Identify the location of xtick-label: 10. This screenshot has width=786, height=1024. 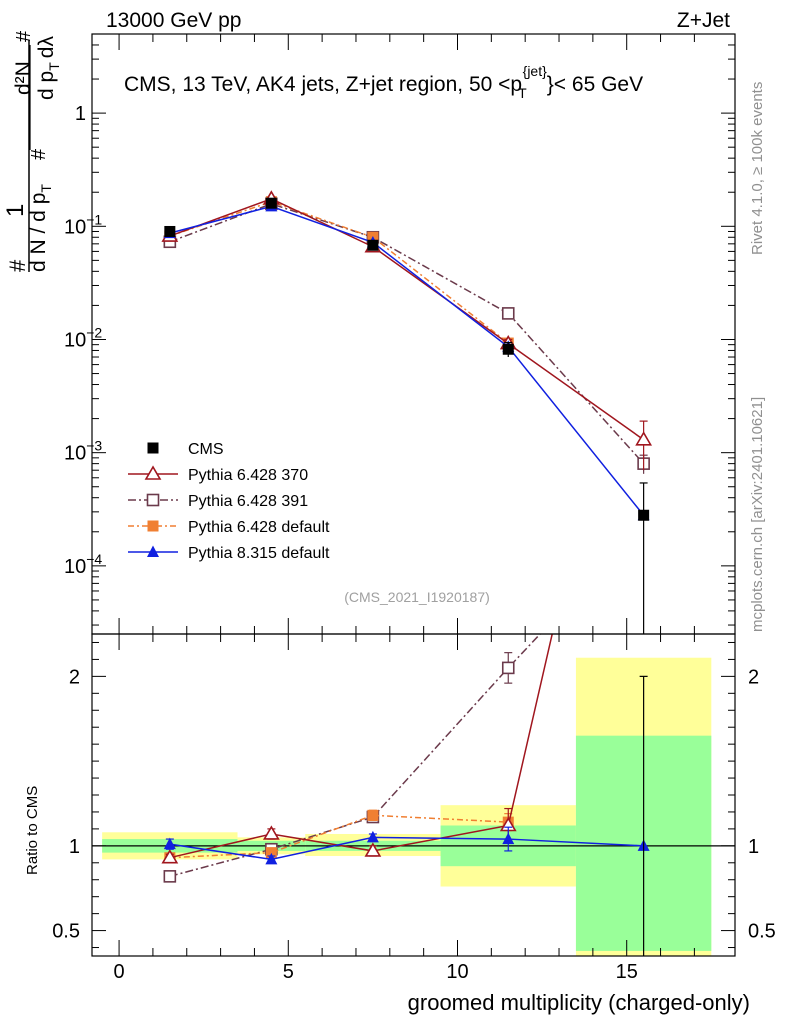
(457, 972).